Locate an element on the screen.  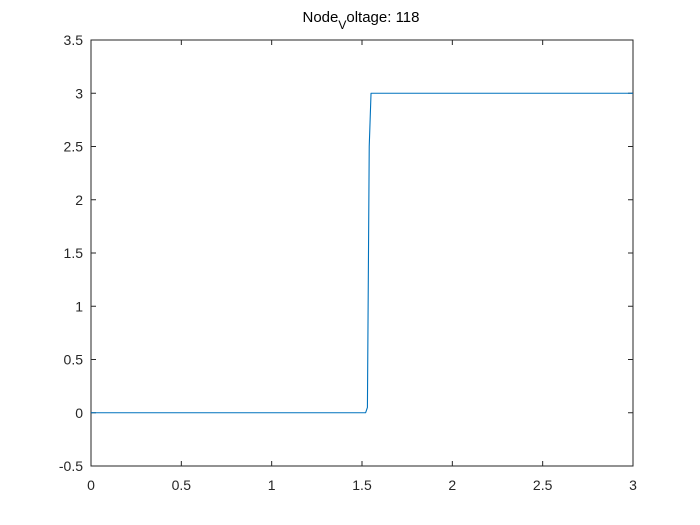
y-tick-label: 1.5 is located at coordinates (74, 253).